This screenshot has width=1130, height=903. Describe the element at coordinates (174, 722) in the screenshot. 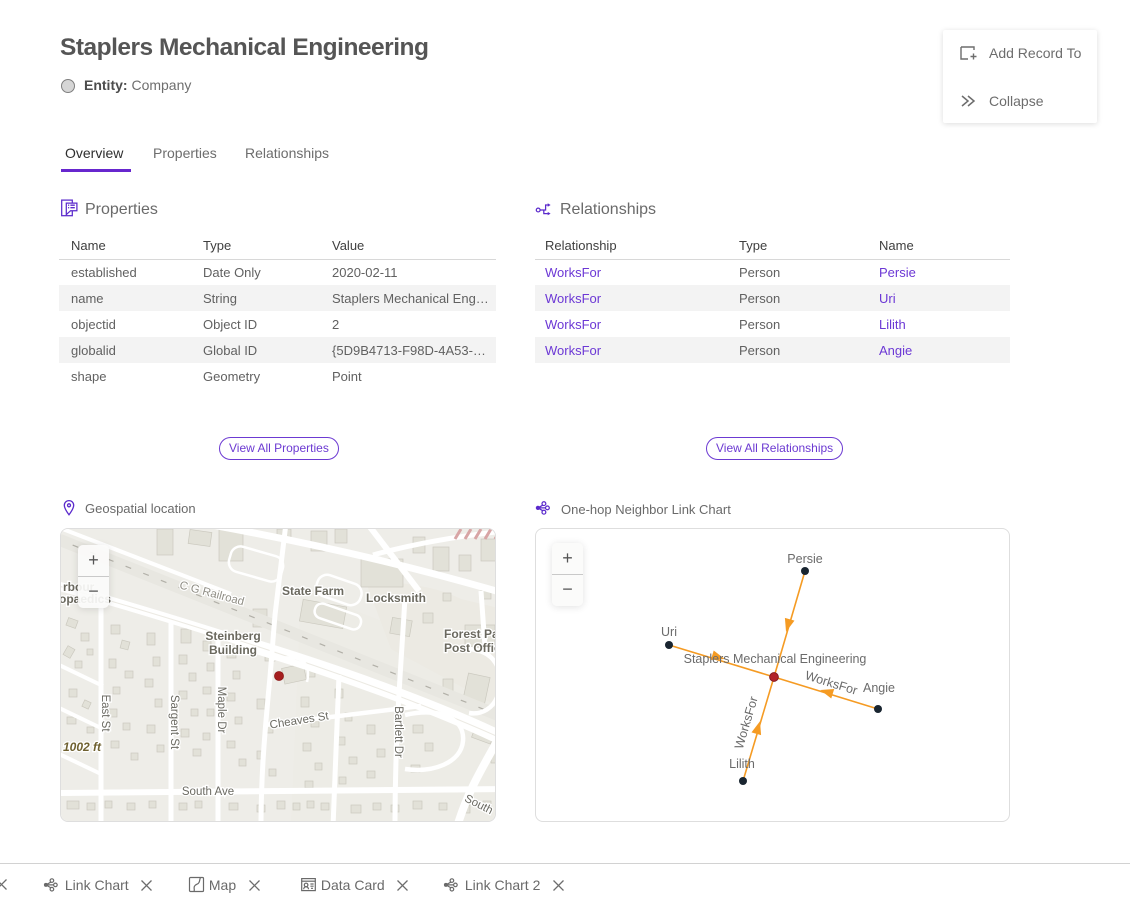

I see `svg-text: Sargent St` at that location.